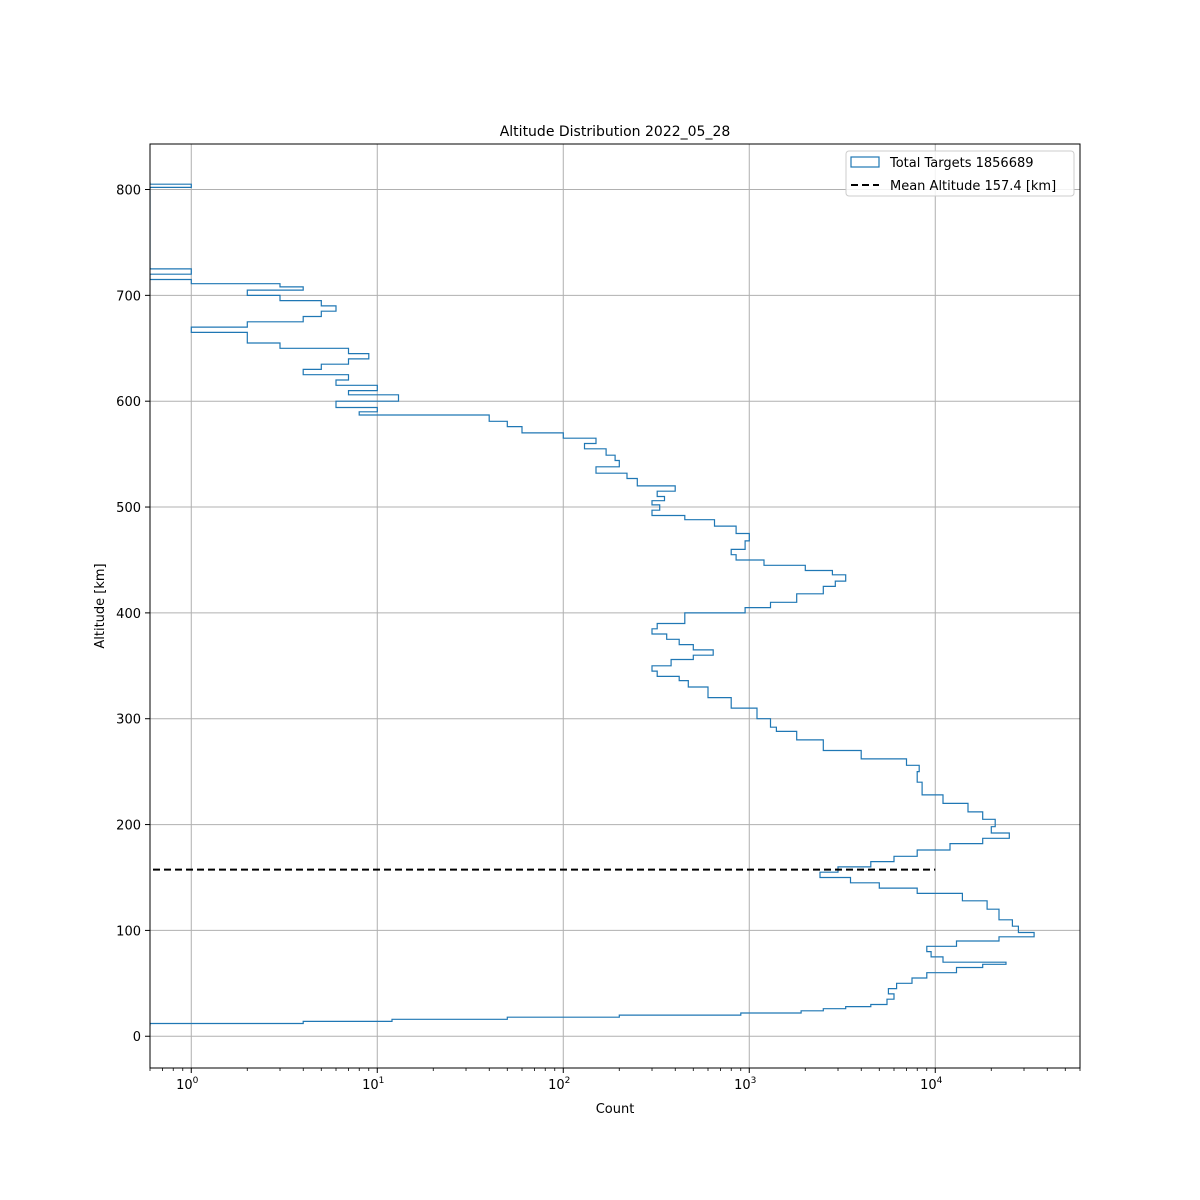 The width and height of the screenshot is (1200, 1200). I want to click on y-axis-label: Altitude [km], so click(100, 605).